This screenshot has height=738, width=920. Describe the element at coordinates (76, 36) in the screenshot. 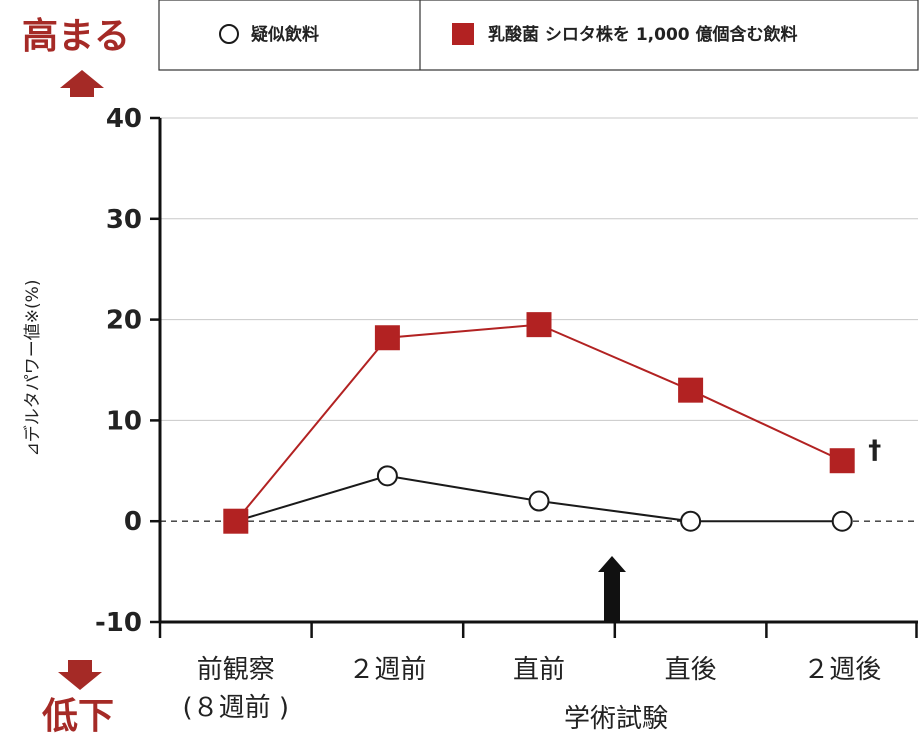

I see `increase-label: 高まる` at that location.